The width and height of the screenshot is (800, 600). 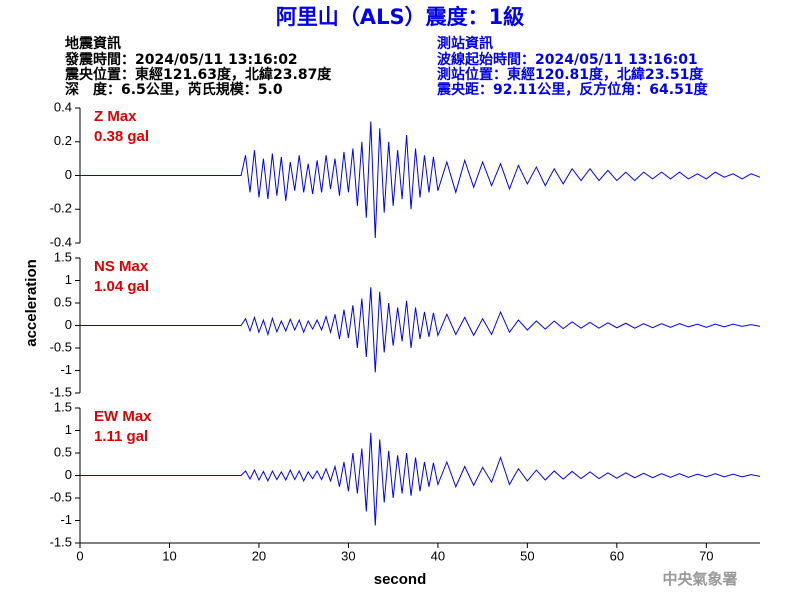 I want to click on x-tick-label: 30, so click(x=348, y=555).